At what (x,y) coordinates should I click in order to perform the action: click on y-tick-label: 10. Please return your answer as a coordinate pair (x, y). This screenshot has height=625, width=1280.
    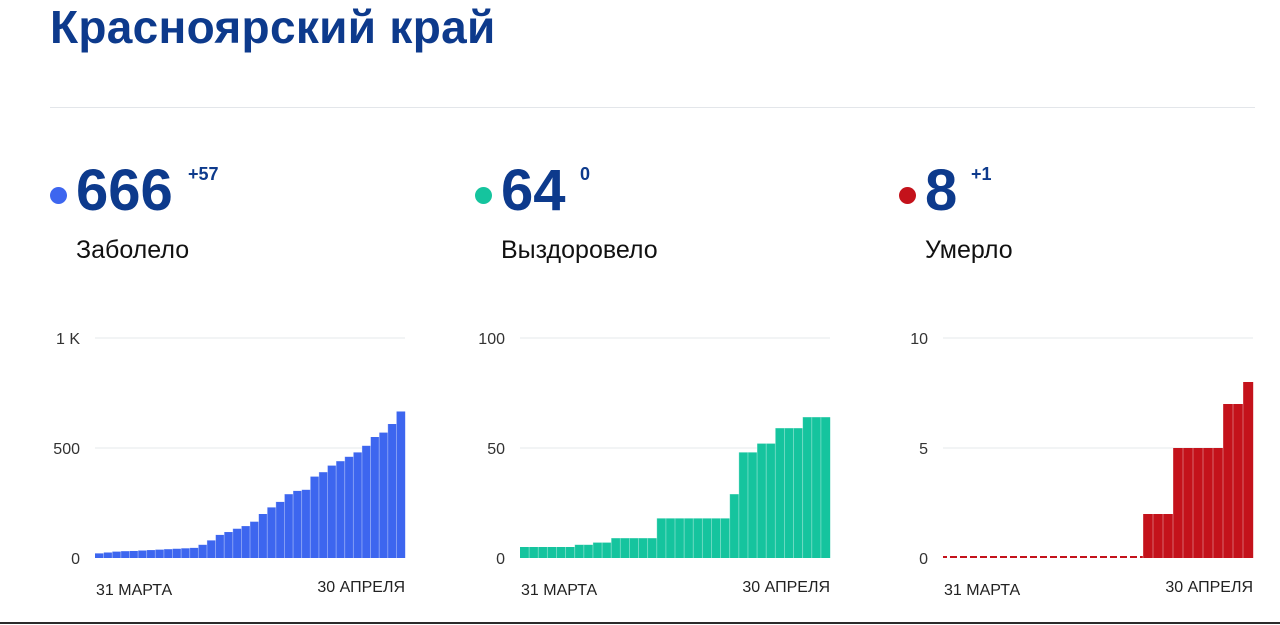
    Looking at the image, I should click on (919, 339).